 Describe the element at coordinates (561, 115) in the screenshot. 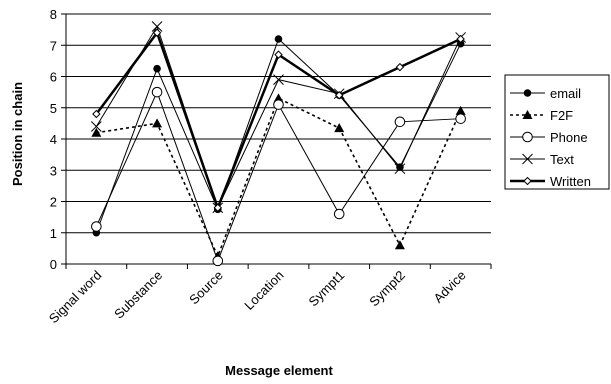

I see `legend-label: F2F` at that location.